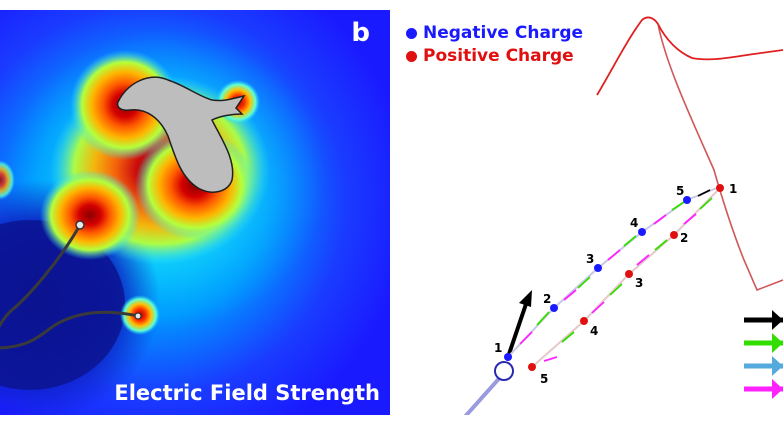 The width and height of the screenshot is (783, 431). I want to click on positive-label-2: 2, so click(684, 238).